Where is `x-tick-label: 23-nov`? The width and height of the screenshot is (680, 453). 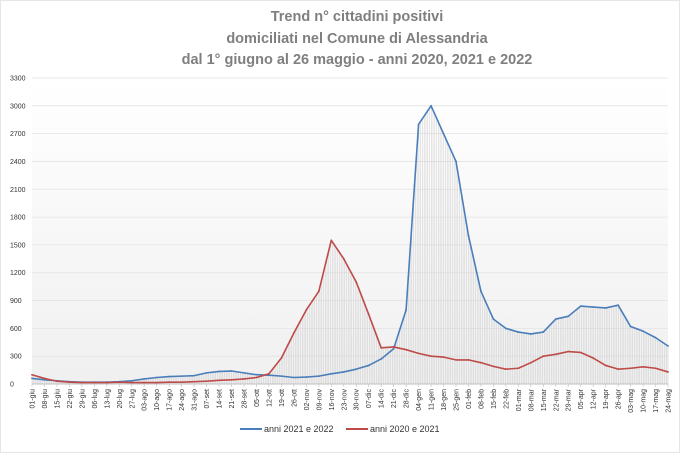
x-tick-label: 23-nov is located at coordinates (344, 400).